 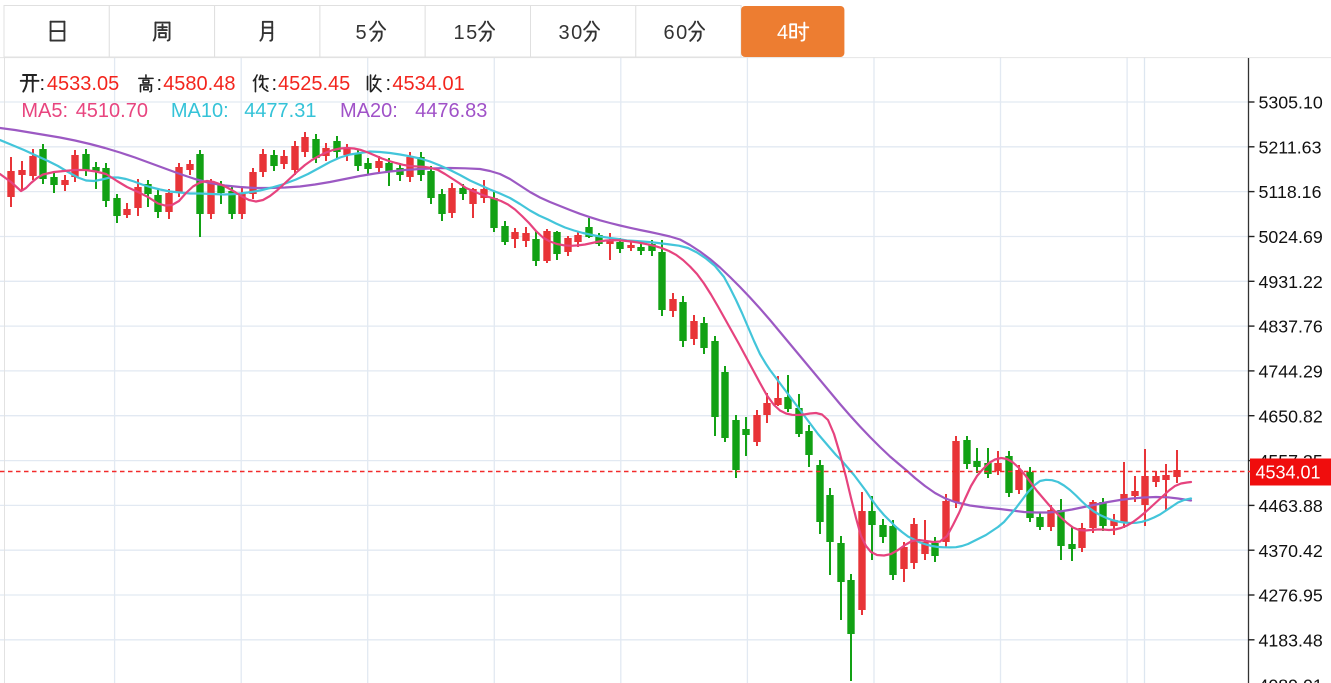 What do you see at coordinates (1291, 506) in the screenshot?
I see `svg-text: 4463.88` at bounding box center [1291, 506].